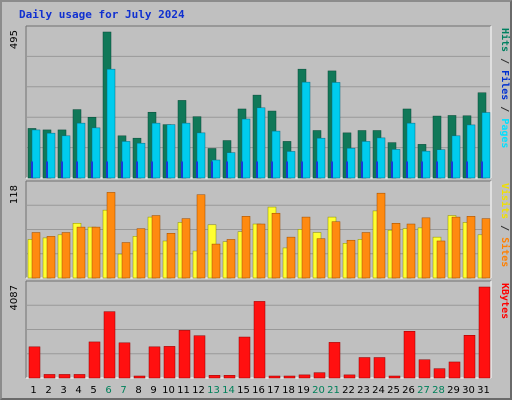  Describe the element at coordinates (14, 194) in the screenshot. I see `y-max-label: 118` at that location.